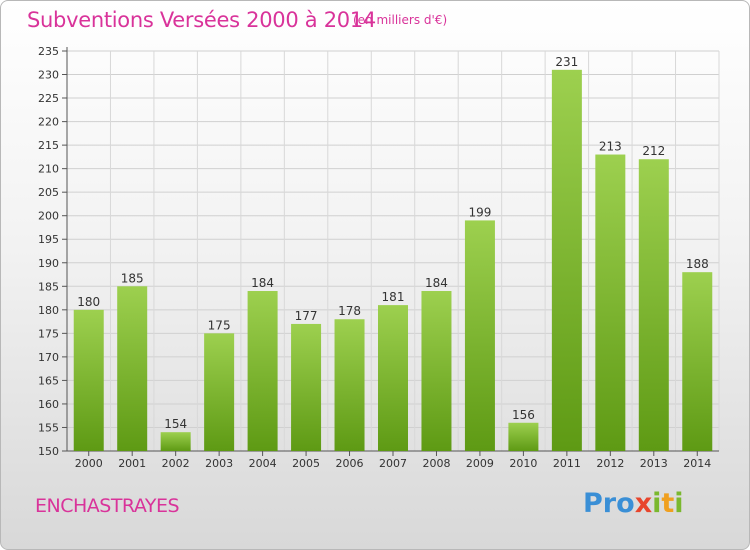 This screenshot has width=750, height=550. What do you see at coordinates (654, 463) in the screenshot?
I see `x-tick-label: 2013` at bounding box center [654, 463].